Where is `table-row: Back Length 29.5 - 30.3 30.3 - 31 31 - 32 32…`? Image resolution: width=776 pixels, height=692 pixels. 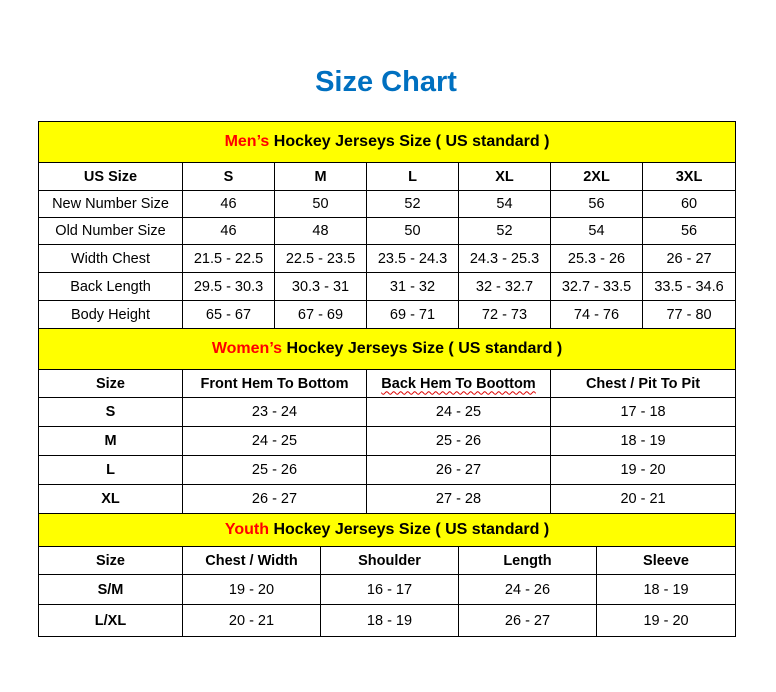
table-row: Back Length 29.5 - 30.3 30.3 - 31 31 - 32 32… is located at coordinates (387, 286).